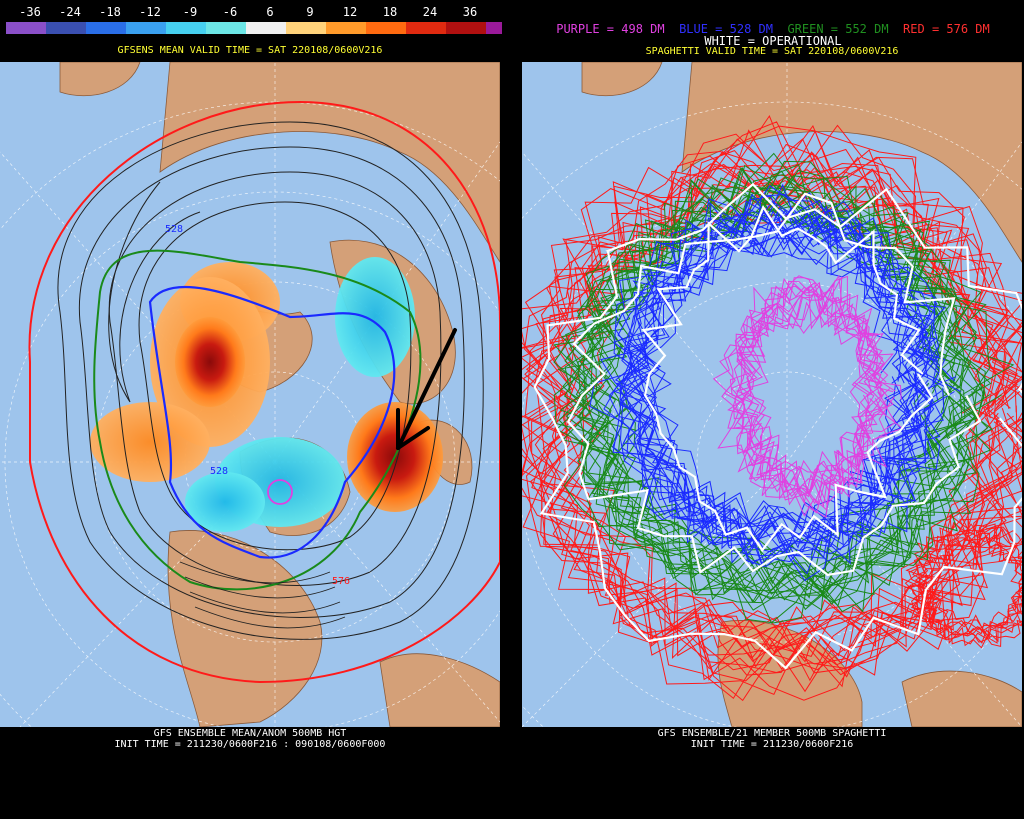 The width and height of the screenshot is (1024, 819). I want to click on anomaly-colorbar, so click(254, 28).